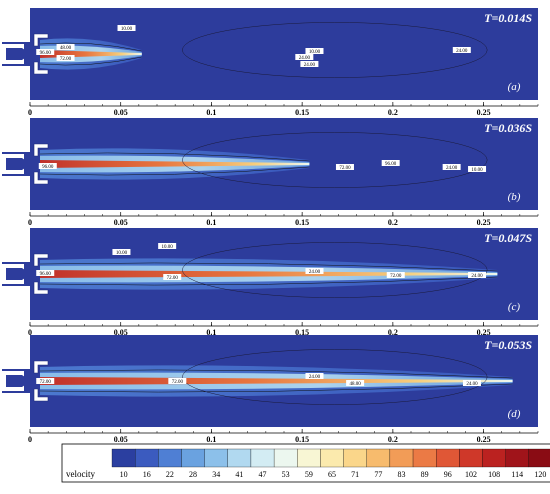 Image resolution: width=550 pixels, height=494 pixels. I want to click on panel-time-label: T=0.053S, so click(508, 345).